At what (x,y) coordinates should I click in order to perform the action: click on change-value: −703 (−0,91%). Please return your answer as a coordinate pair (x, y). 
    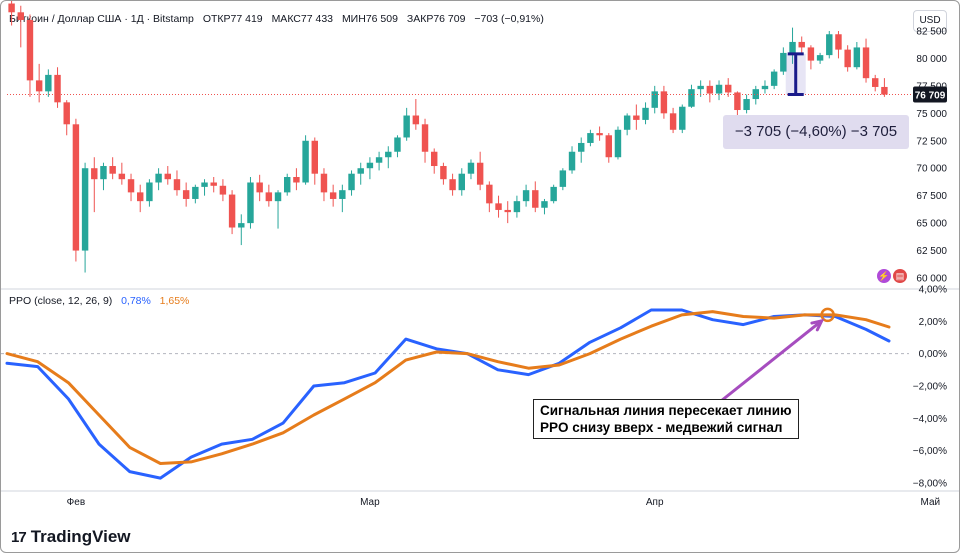
    Looking at the image, I should click on (509, 19).